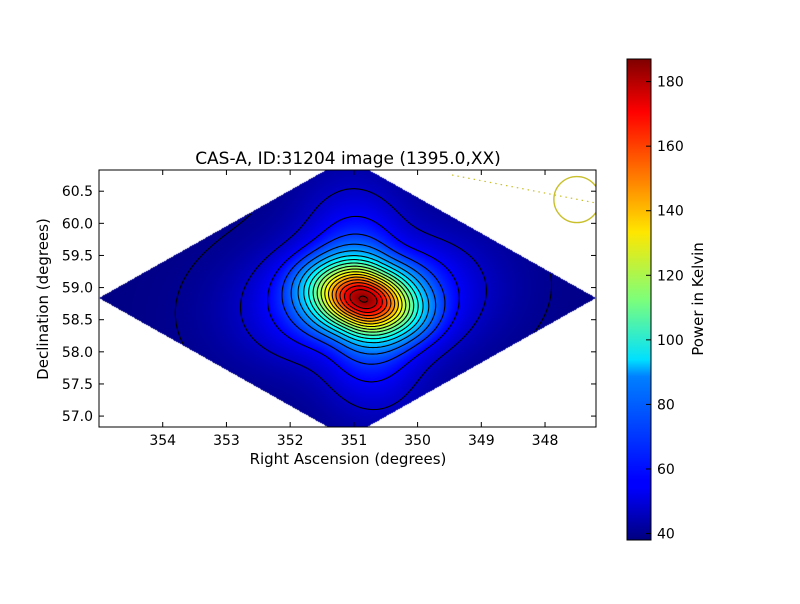 The width and height of the screenshot is (800, 604). Describe the element at coordinates (162, 441) in the screenshot. I see `x-tick-label: 354` at that location.